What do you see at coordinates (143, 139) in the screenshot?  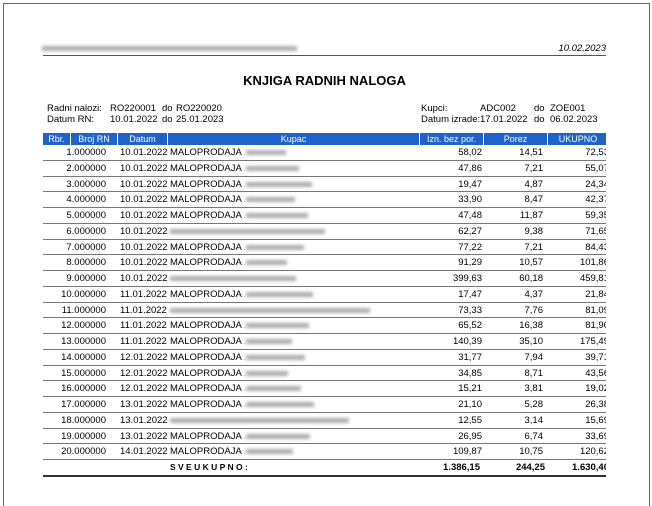 I see `column-header: Datum` at bounding box center [143, 139].